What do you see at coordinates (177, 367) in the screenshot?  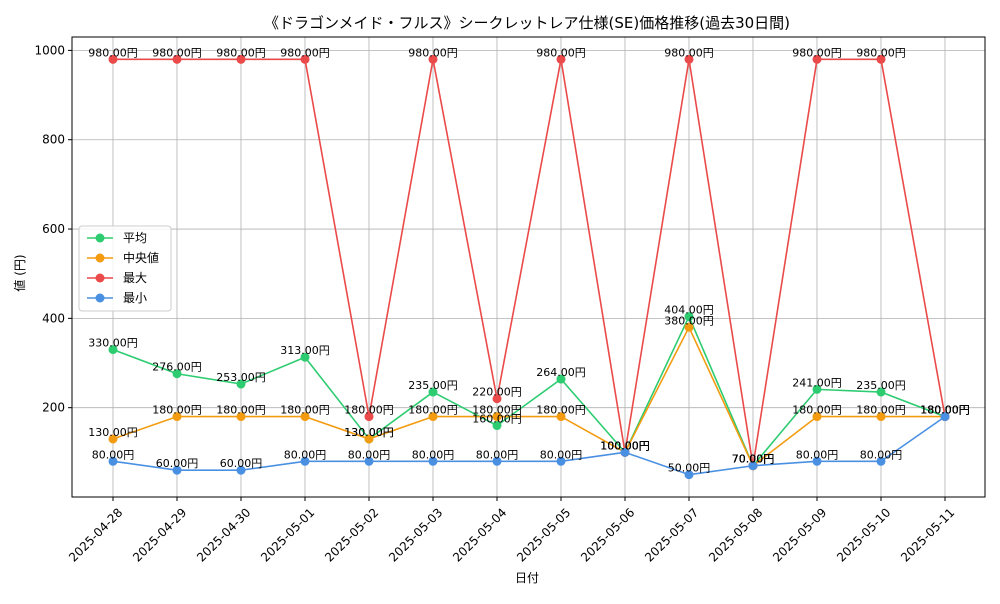 I see `data-label: 276.00円` at bounding box center [177, 367].